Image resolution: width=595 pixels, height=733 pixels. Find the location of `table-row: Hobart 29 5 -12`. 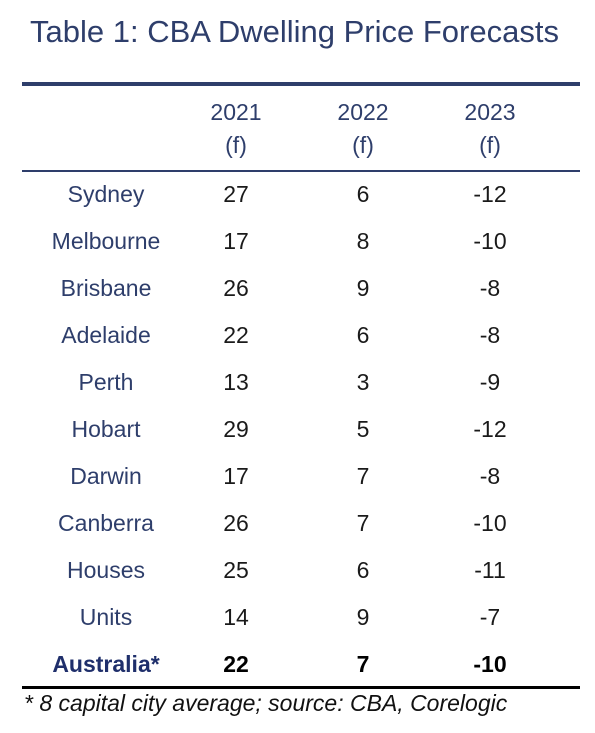

table-row: Hobart 29 5 -12 is located at coordinates (301, 429).